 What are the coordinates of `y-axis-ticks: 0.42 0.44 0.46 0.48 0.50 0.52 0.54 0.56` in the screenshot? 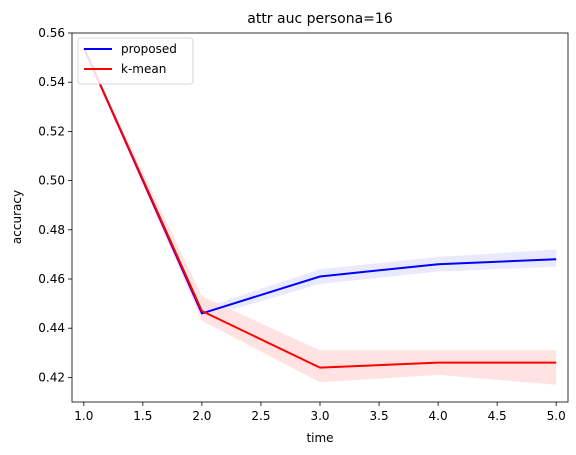 It's located at (55, 205).